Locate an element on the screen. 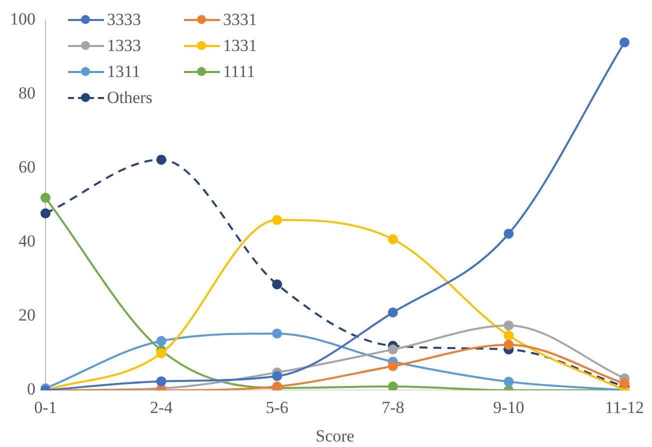 This screenshot has height=447, width=652. legend-label: 3331 is located at coordinates (240, 20).